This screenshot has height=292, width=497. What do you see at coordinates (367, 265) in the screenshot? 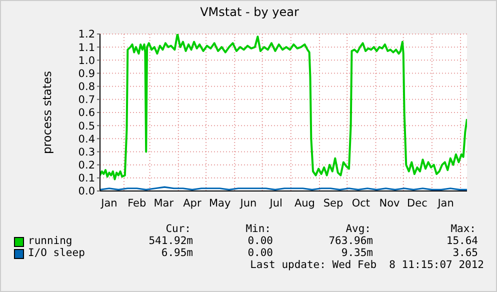
I see `text: Last update: Wed Feb 8 11:15:07 2012` at bounding box center [367, 265].